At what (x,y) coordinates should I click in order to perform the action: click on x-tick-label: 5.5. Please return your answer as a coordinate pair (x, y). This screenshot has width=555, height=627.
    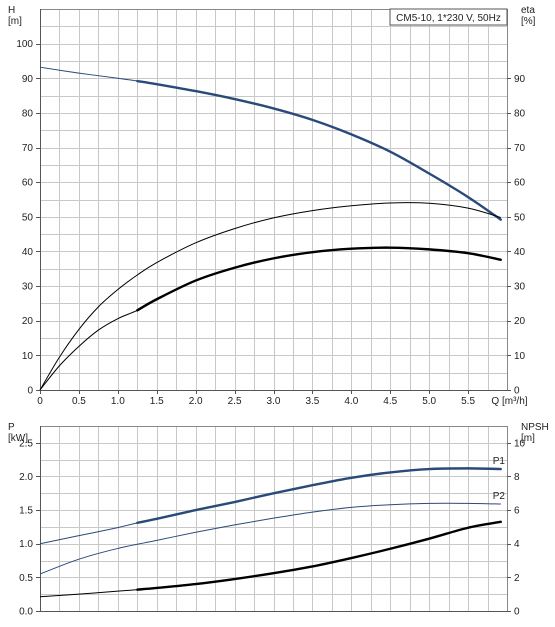
    Looking at the image, I should click on (468, 401).